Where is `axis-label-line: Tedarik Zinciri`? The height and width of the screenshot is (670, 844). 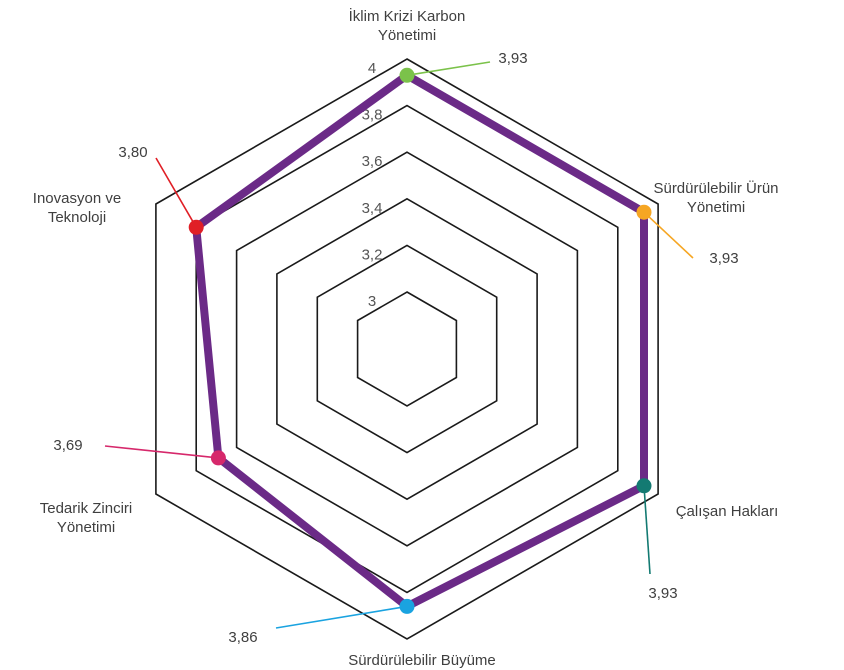
axis-label-line: Tedarik Zinciri is located at coordinates (86, 508).